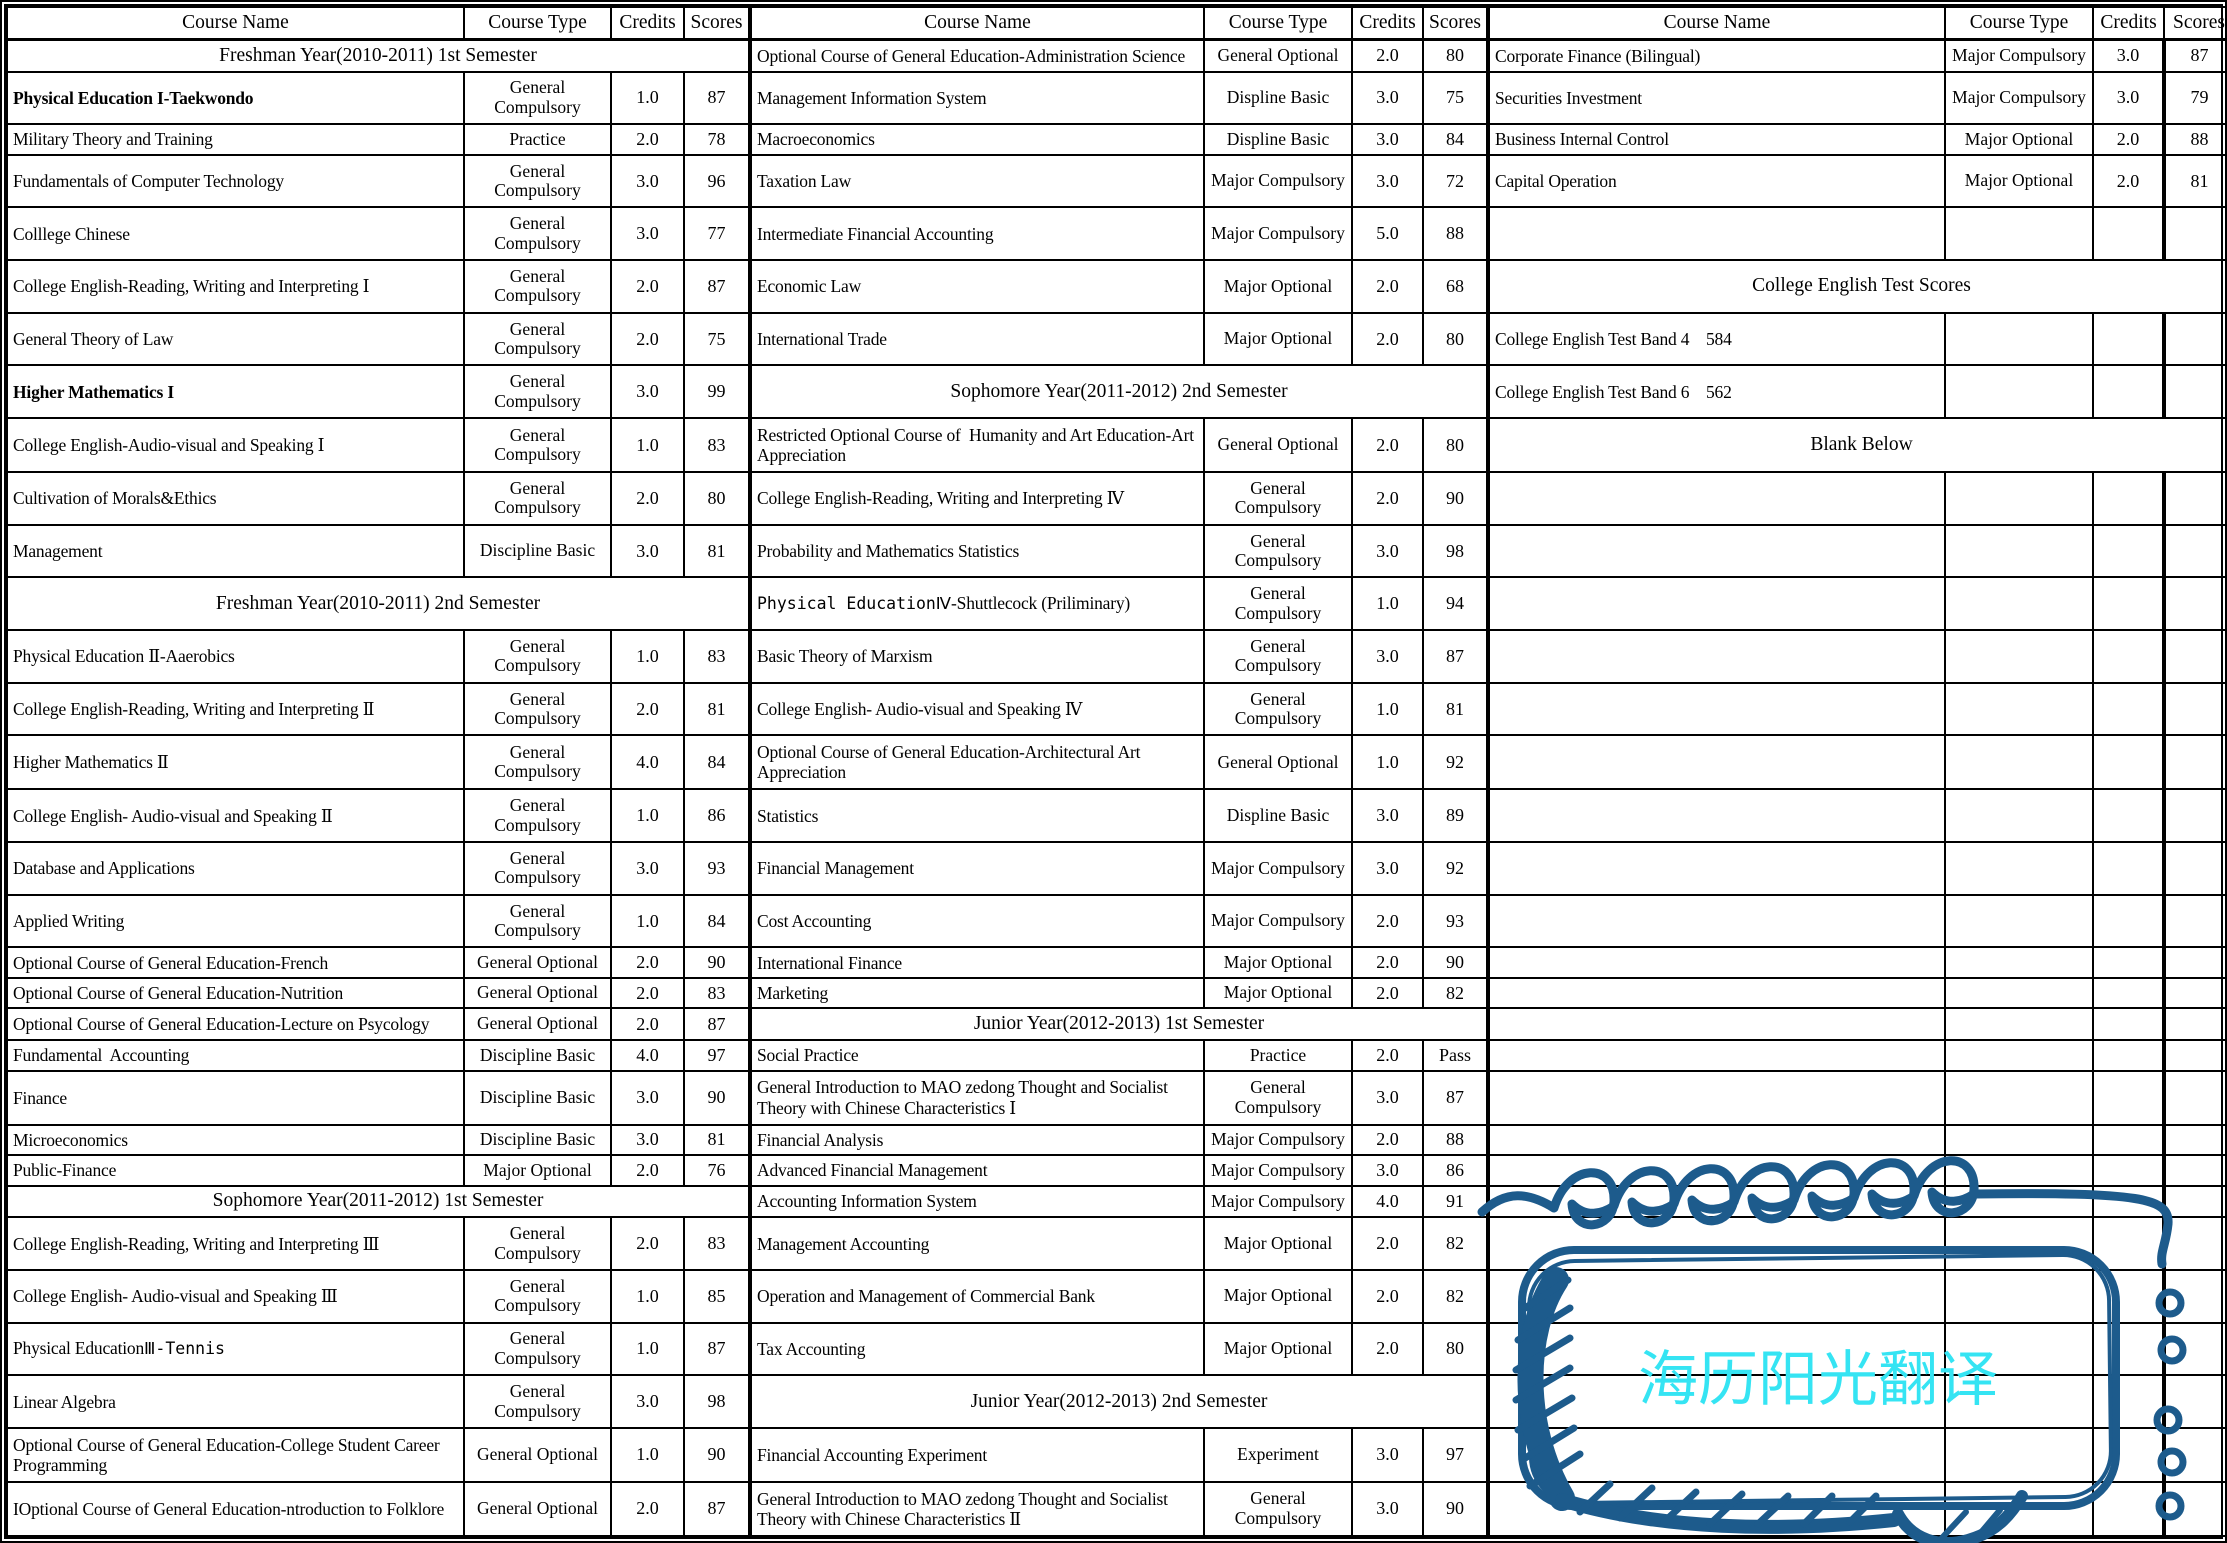 The image size is (2227, 1543). I want to click on course-name-cell: Management Information System, so click(976, 98).